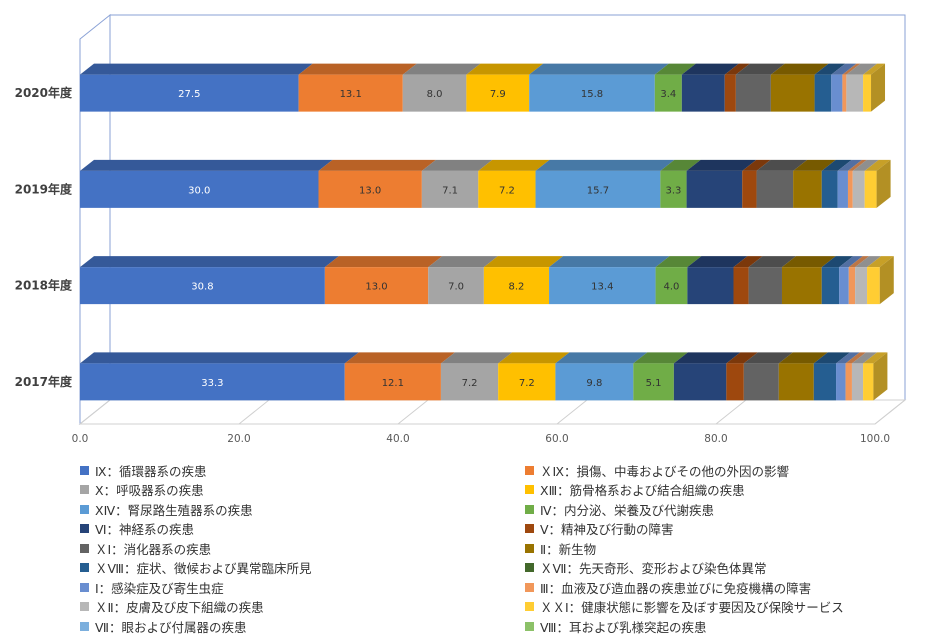 The image size is (945, 643). What do you see at coordinates (715, 439) in the screenshot?
I see `x-tick-label: 80.0` at bounding box center [715, 439].